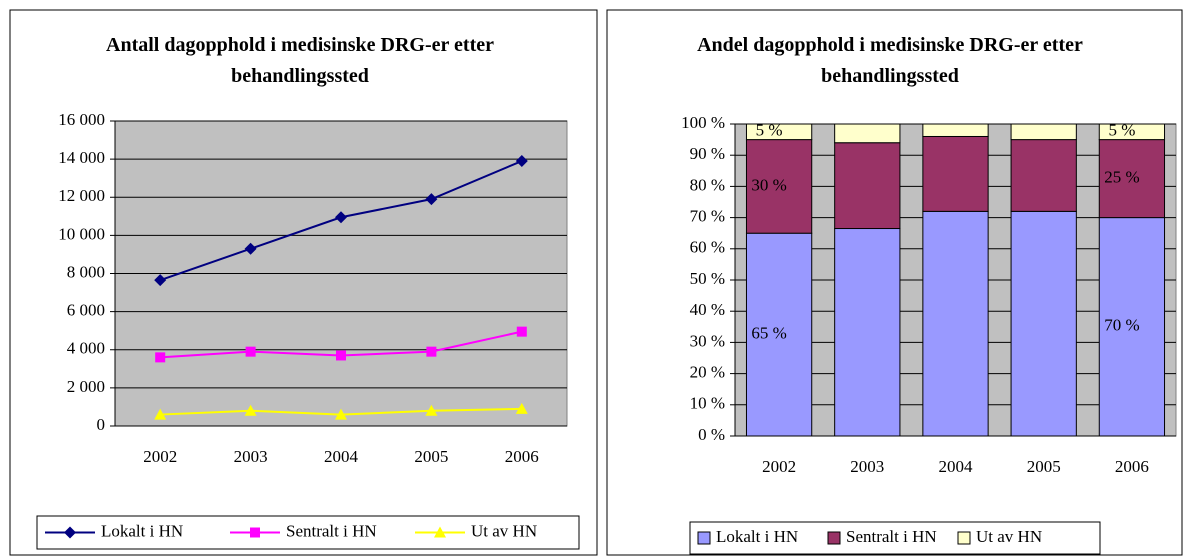  What do you see at coordinates (707, 340) in the screenshot?
I see `y-tick-label: 30 %` at bounding box center [707, 340].